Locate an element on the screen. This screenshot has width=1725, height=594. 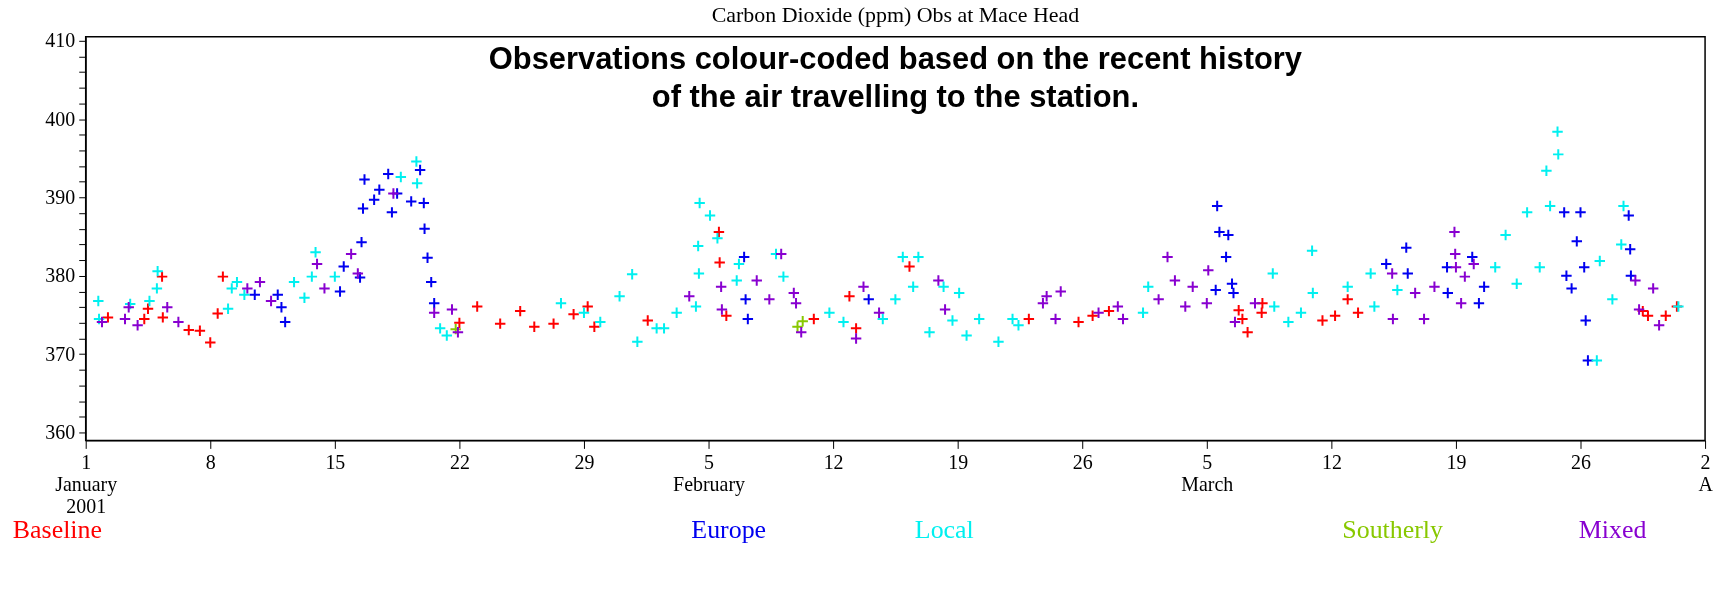
y-tick-label: 390 is located at coordinates (60, 196).